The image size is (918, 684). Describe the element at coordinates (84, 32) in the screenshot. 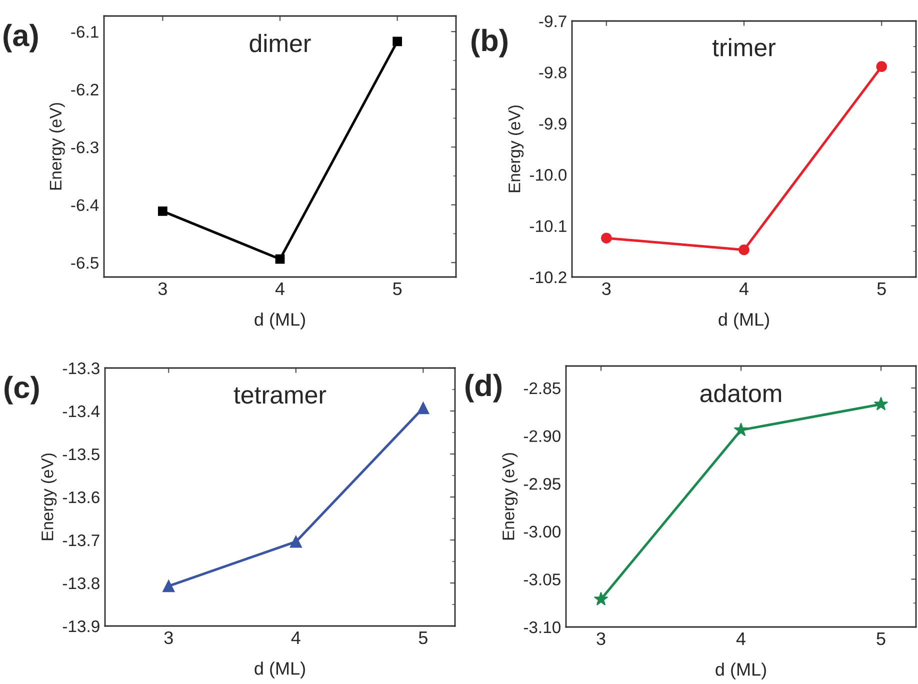

I see `y-tick-label: -6.1` at that location.